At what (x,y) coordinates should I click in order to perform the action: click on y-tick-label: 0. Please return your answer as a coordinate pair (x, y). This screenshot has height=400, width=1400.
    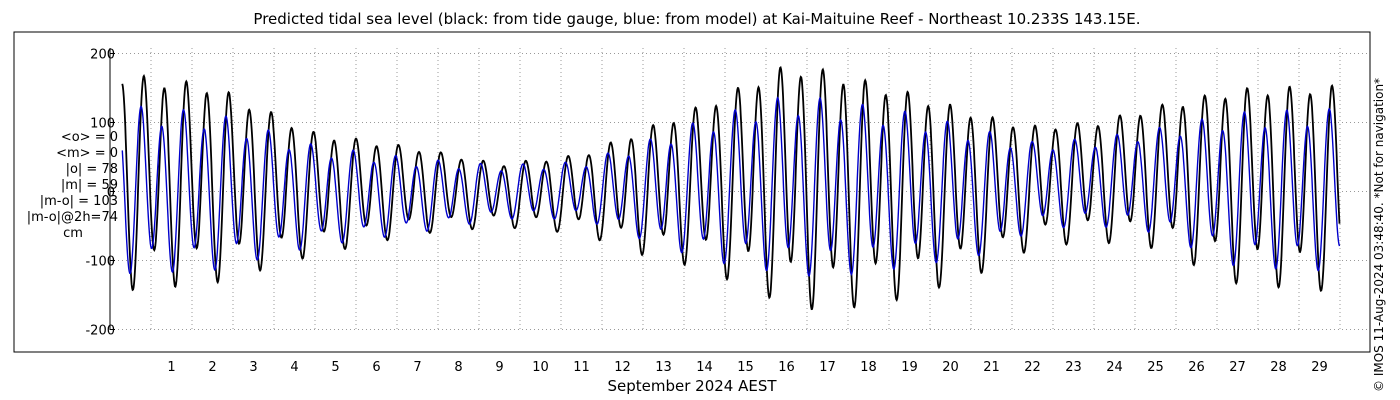
    Looking at the image, I should click on (111, 193).